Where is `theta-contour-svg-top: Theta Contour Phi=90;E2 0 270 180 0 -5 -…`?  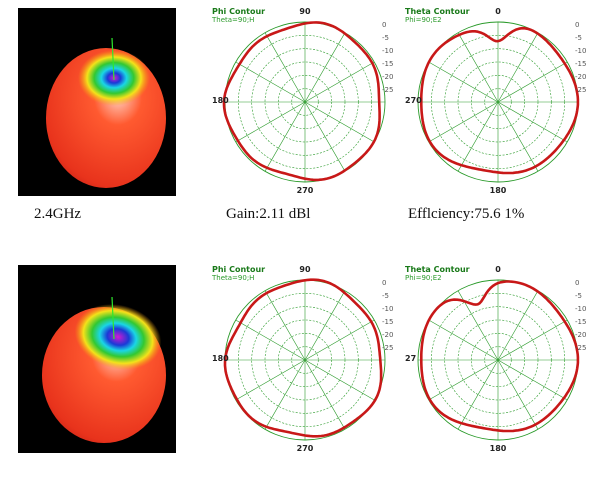
theta-contour-svg-top: Theta Contour Phi=90;E2 0 270 180 0 -5 -… is located at coordinates (495, 101).